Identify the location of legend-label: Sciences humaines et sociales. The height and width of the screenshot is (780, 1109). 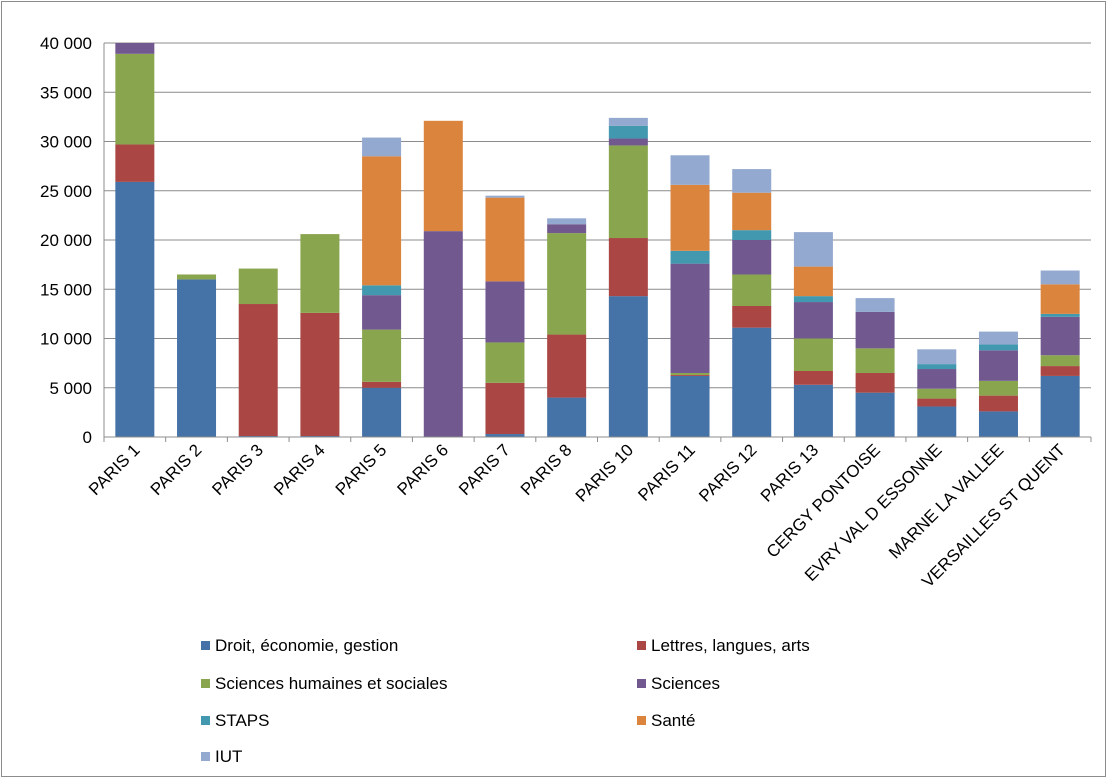
(331, 683).